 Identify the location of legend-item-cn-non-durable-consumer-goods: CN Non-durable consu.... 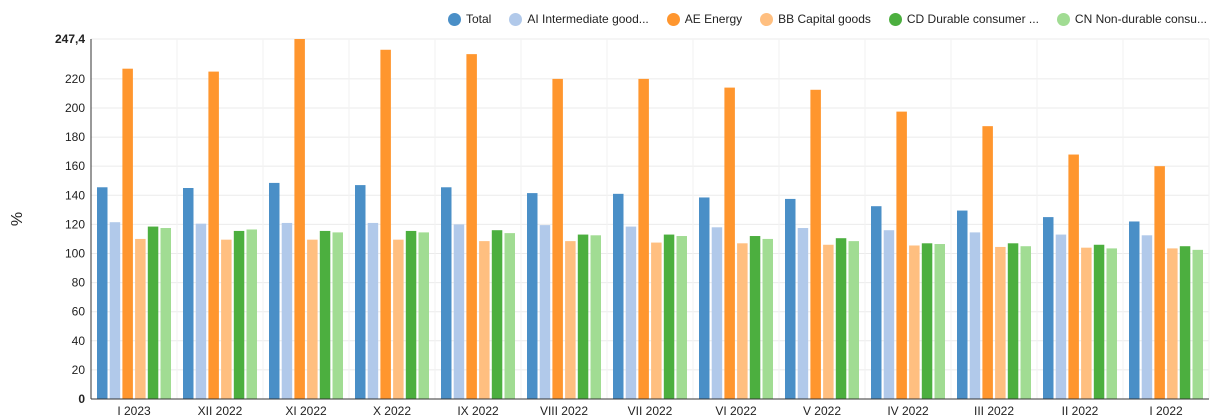
(1131, 19).